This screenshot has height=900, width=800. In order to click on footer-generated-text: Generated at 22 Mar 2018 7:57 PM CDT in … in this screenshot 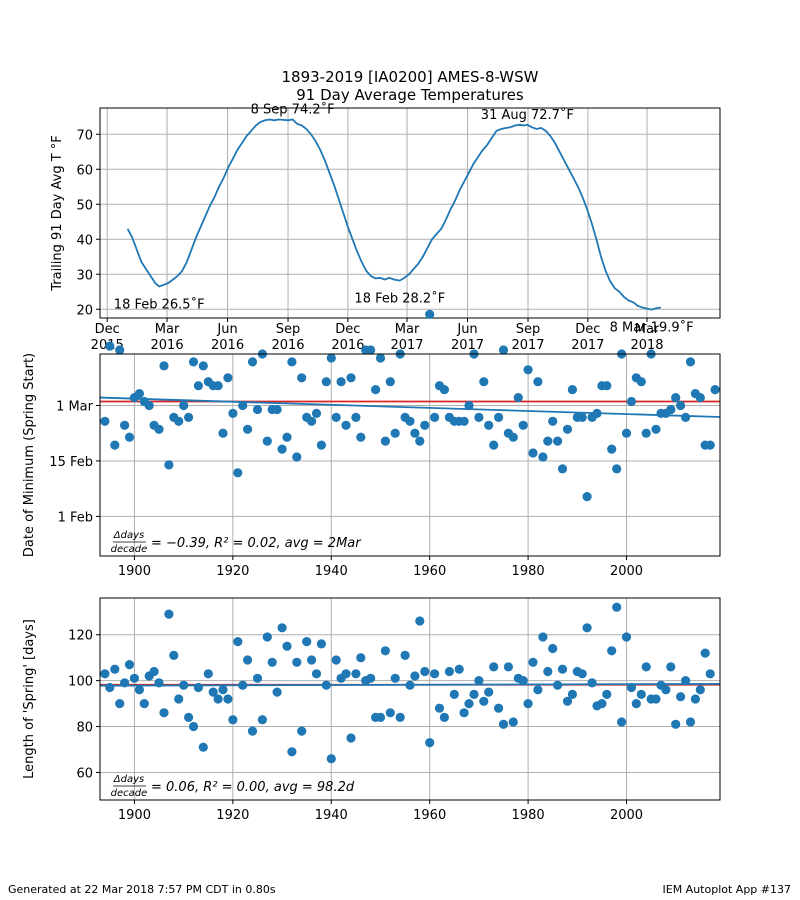, I will do `click(142, 889)`.